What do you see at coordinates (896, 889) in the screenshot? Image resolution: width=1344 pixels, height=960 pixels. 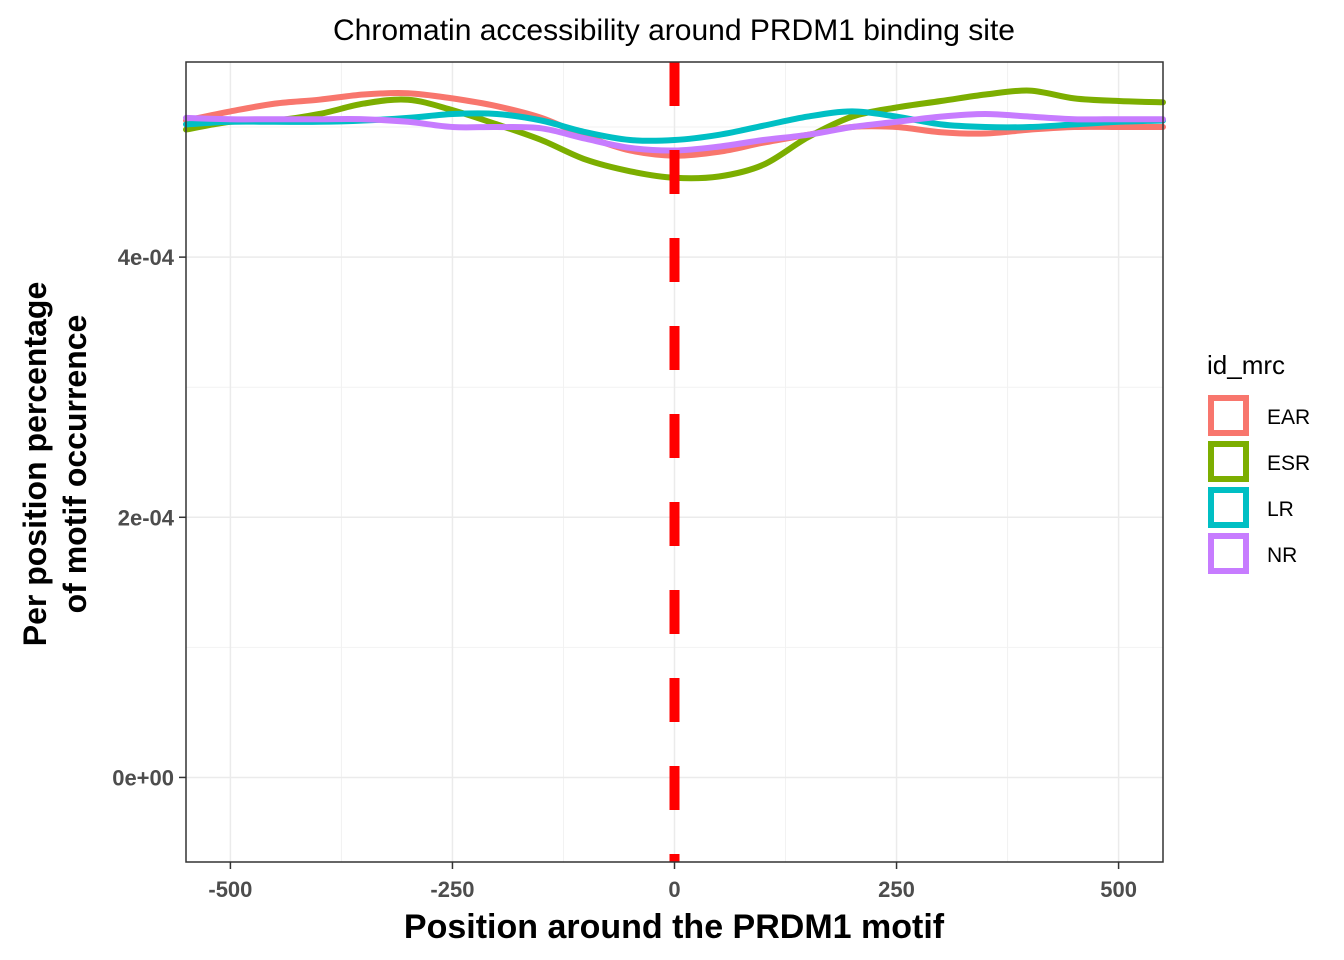 I see `x-tick-label-3: 250` at bounding box center [896, 889].